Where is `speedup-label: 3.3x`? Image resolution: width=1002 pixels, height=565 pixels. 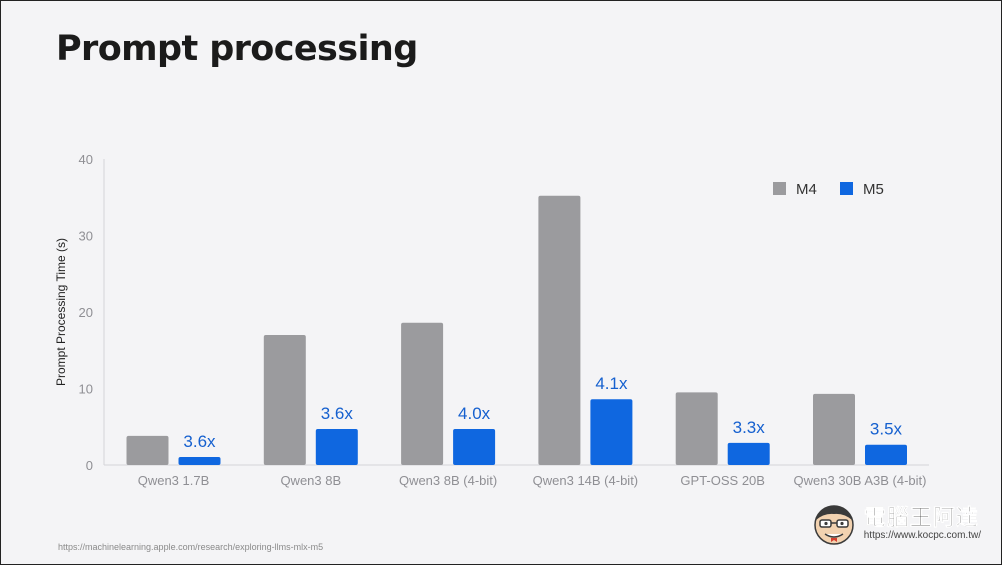 speedup-label: 3.3x is located at coordinates (749, 427).